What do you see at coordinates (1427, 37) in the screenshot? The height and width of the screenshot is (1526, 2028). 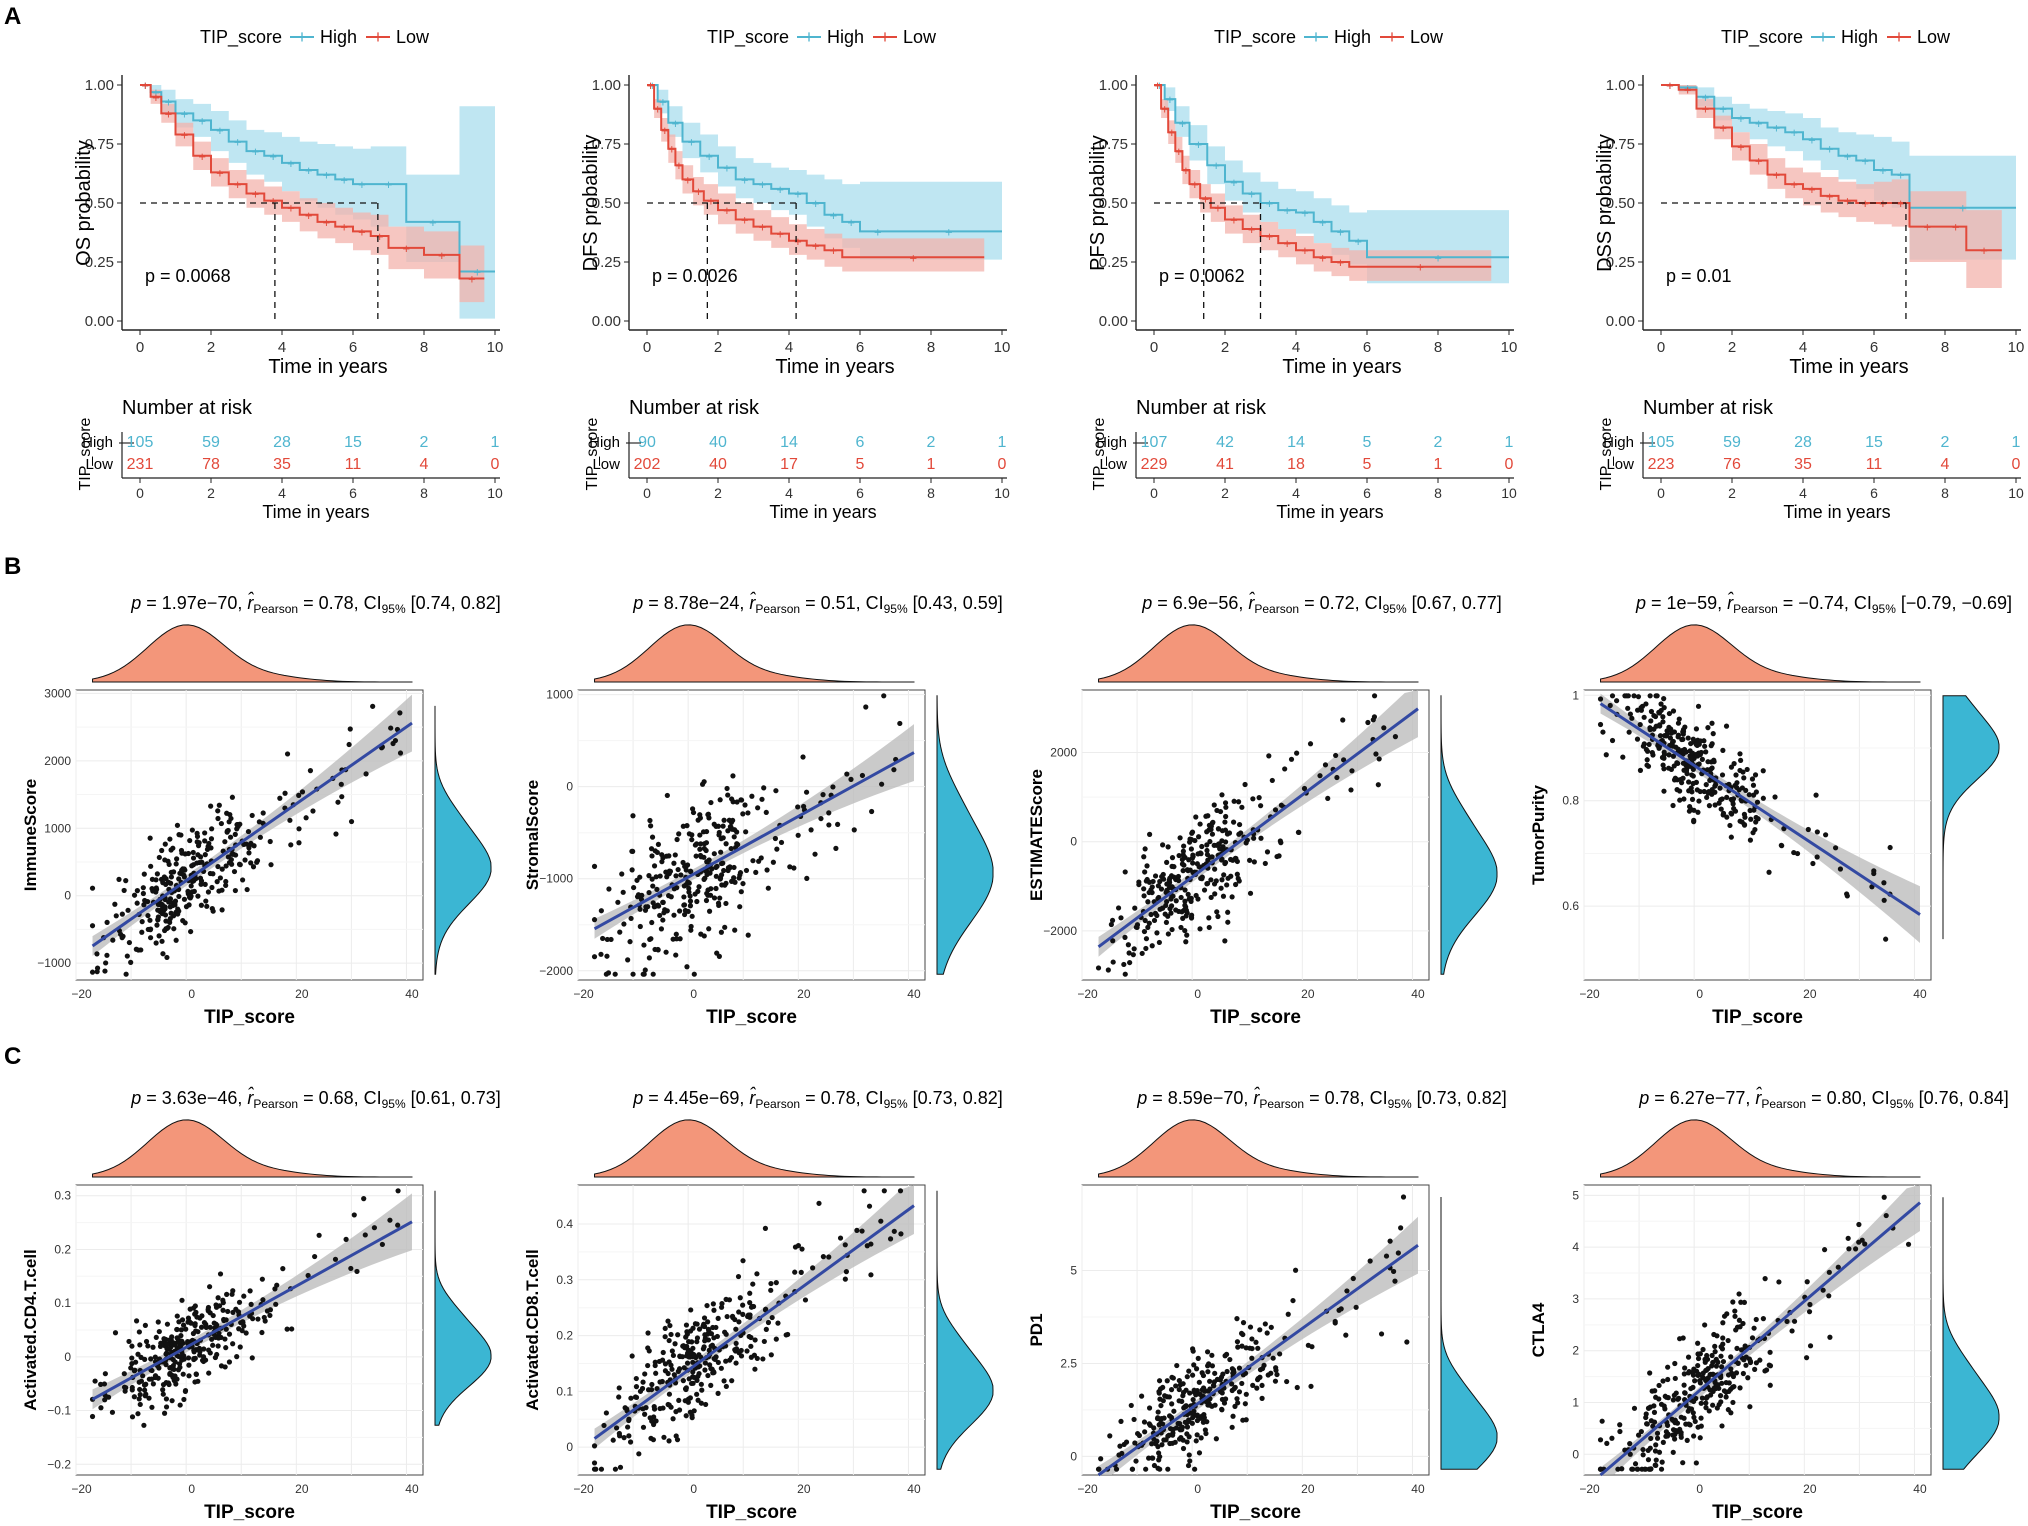 I see `legend-low-label: Low` at bounding box center [1427, 37].